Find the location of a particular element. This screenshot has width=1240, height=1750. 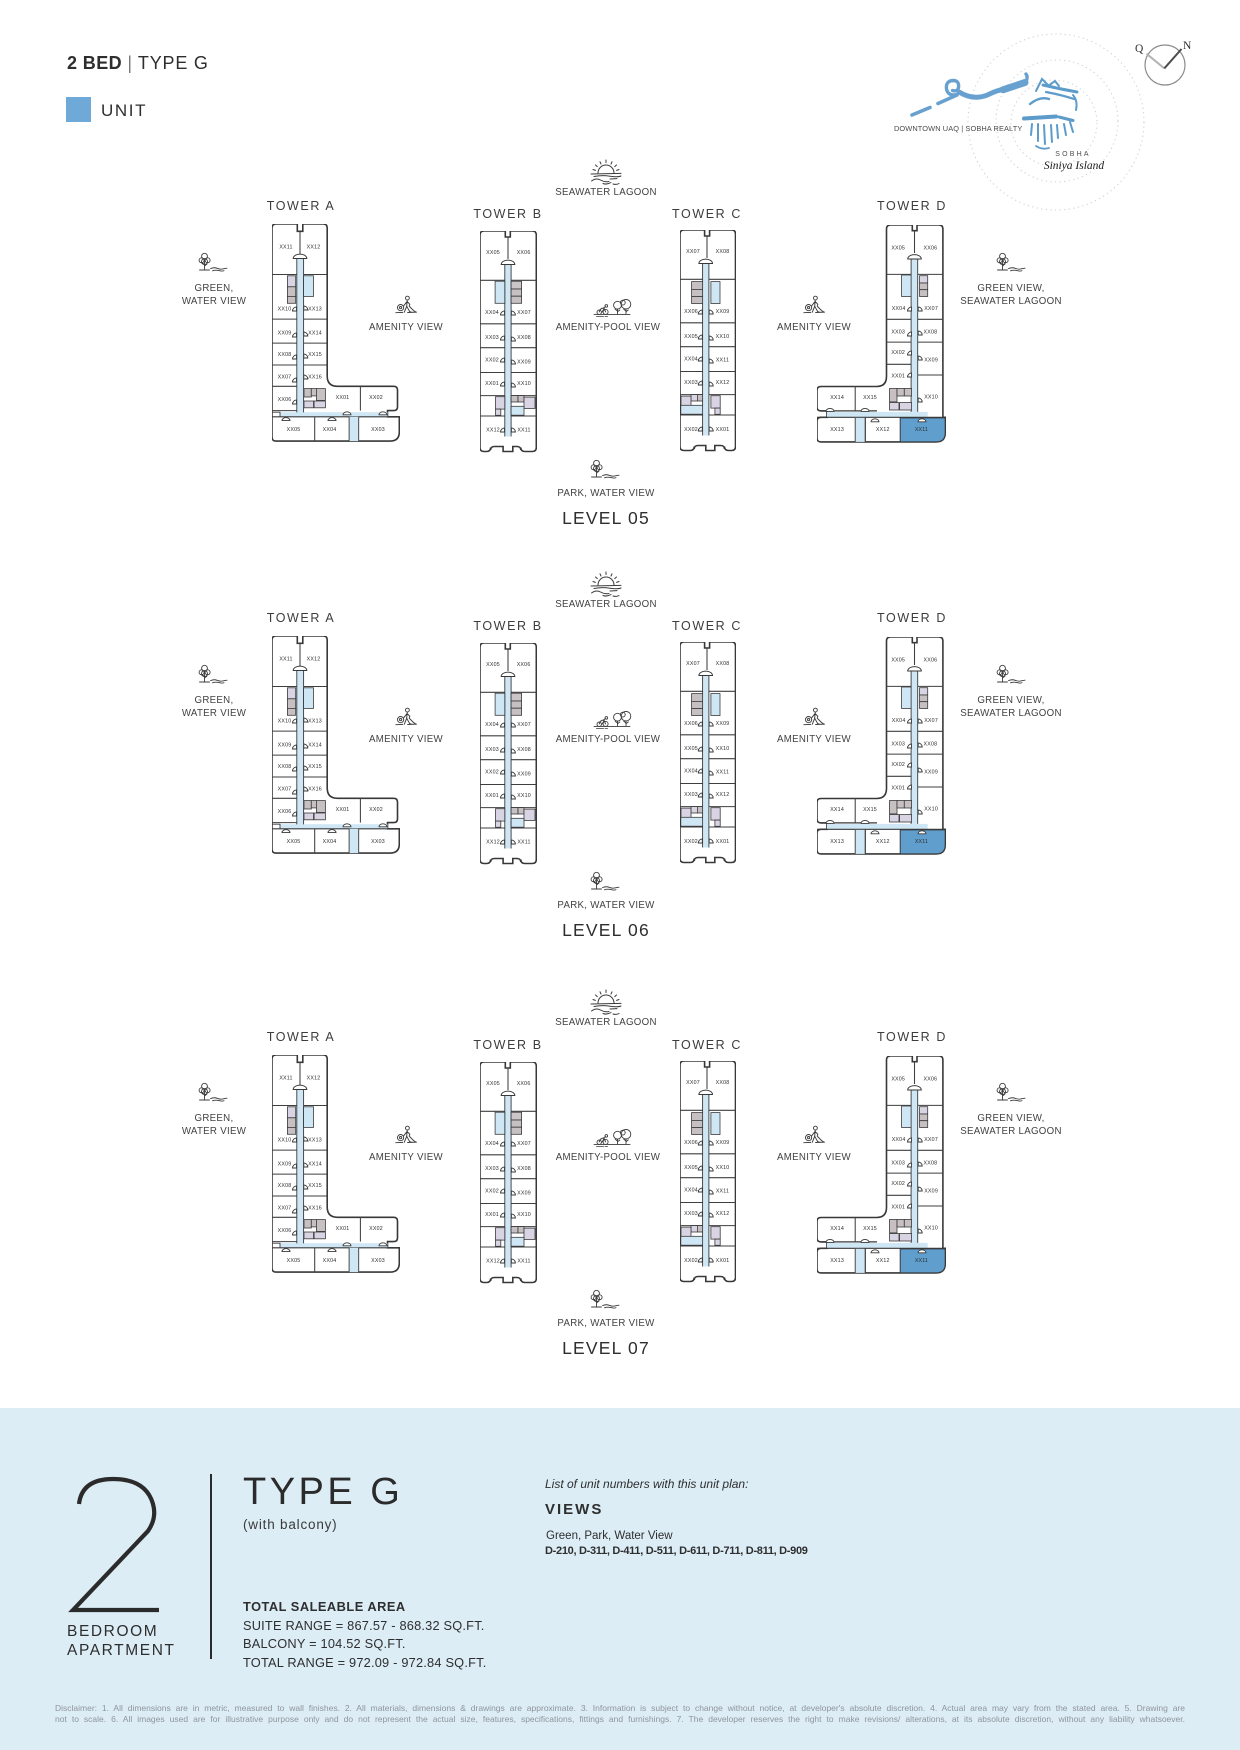

svg-text: SOBHA is located at coordinates (1073, 154).